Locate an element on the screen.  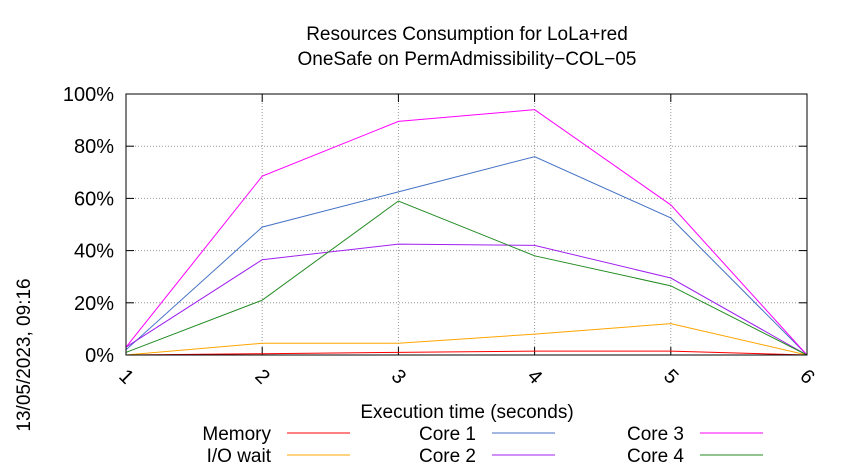
y-tick-label: 80% is located at coordinates (94, 147).